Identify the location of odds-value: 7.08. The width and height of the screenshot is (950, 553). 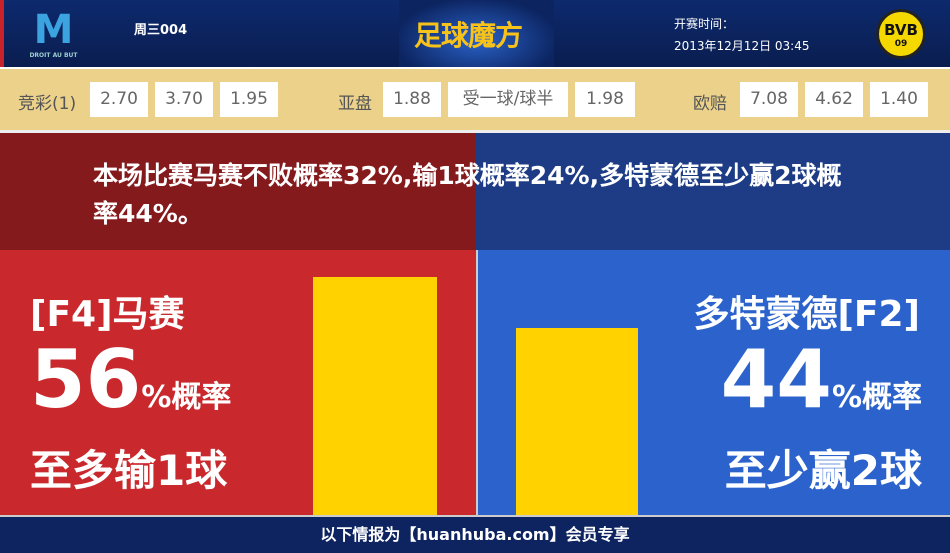
(769, 99).